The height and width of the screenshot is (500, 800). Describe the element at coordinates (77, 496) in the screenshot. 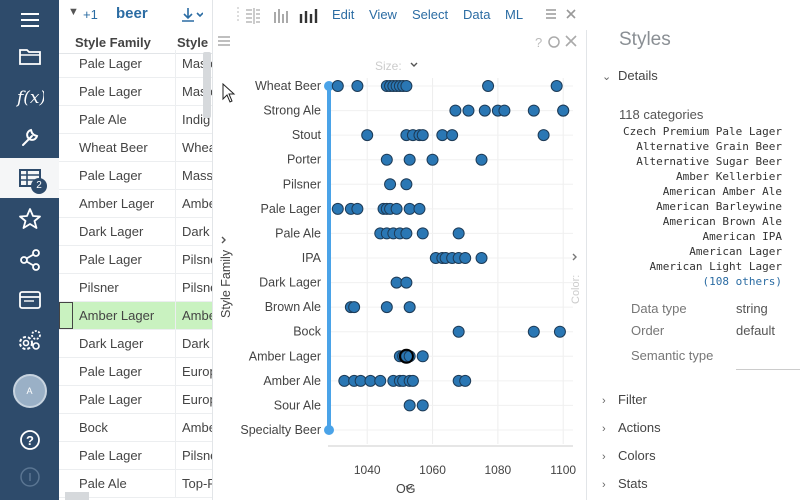

I see `horizontal-scrollbar` at that location.